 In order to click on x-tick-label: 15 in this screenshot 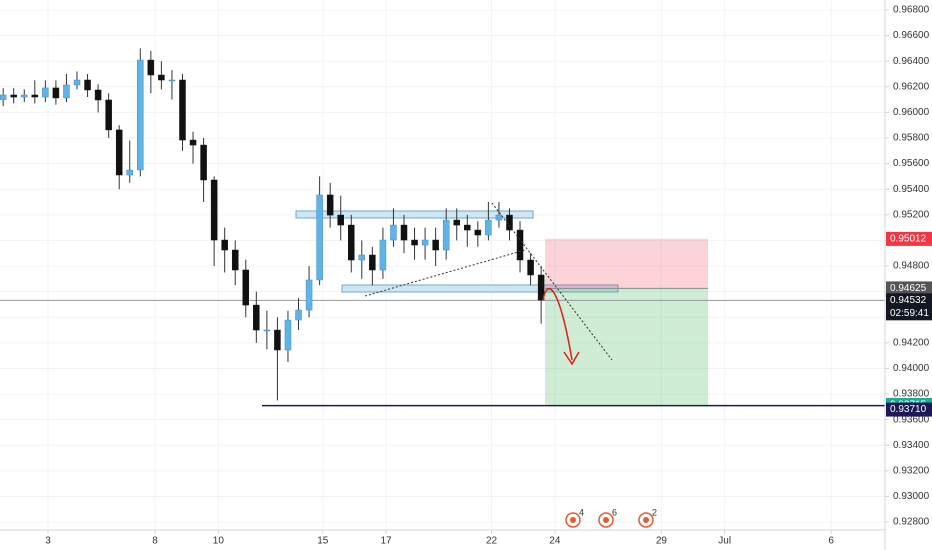, I will do `click(323, 541)`.